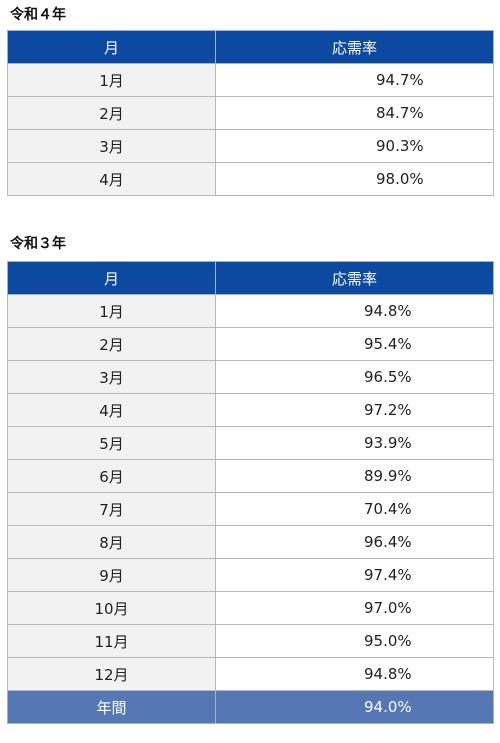  I want to click on rate-cell: 96.5%, so click(354, 377).